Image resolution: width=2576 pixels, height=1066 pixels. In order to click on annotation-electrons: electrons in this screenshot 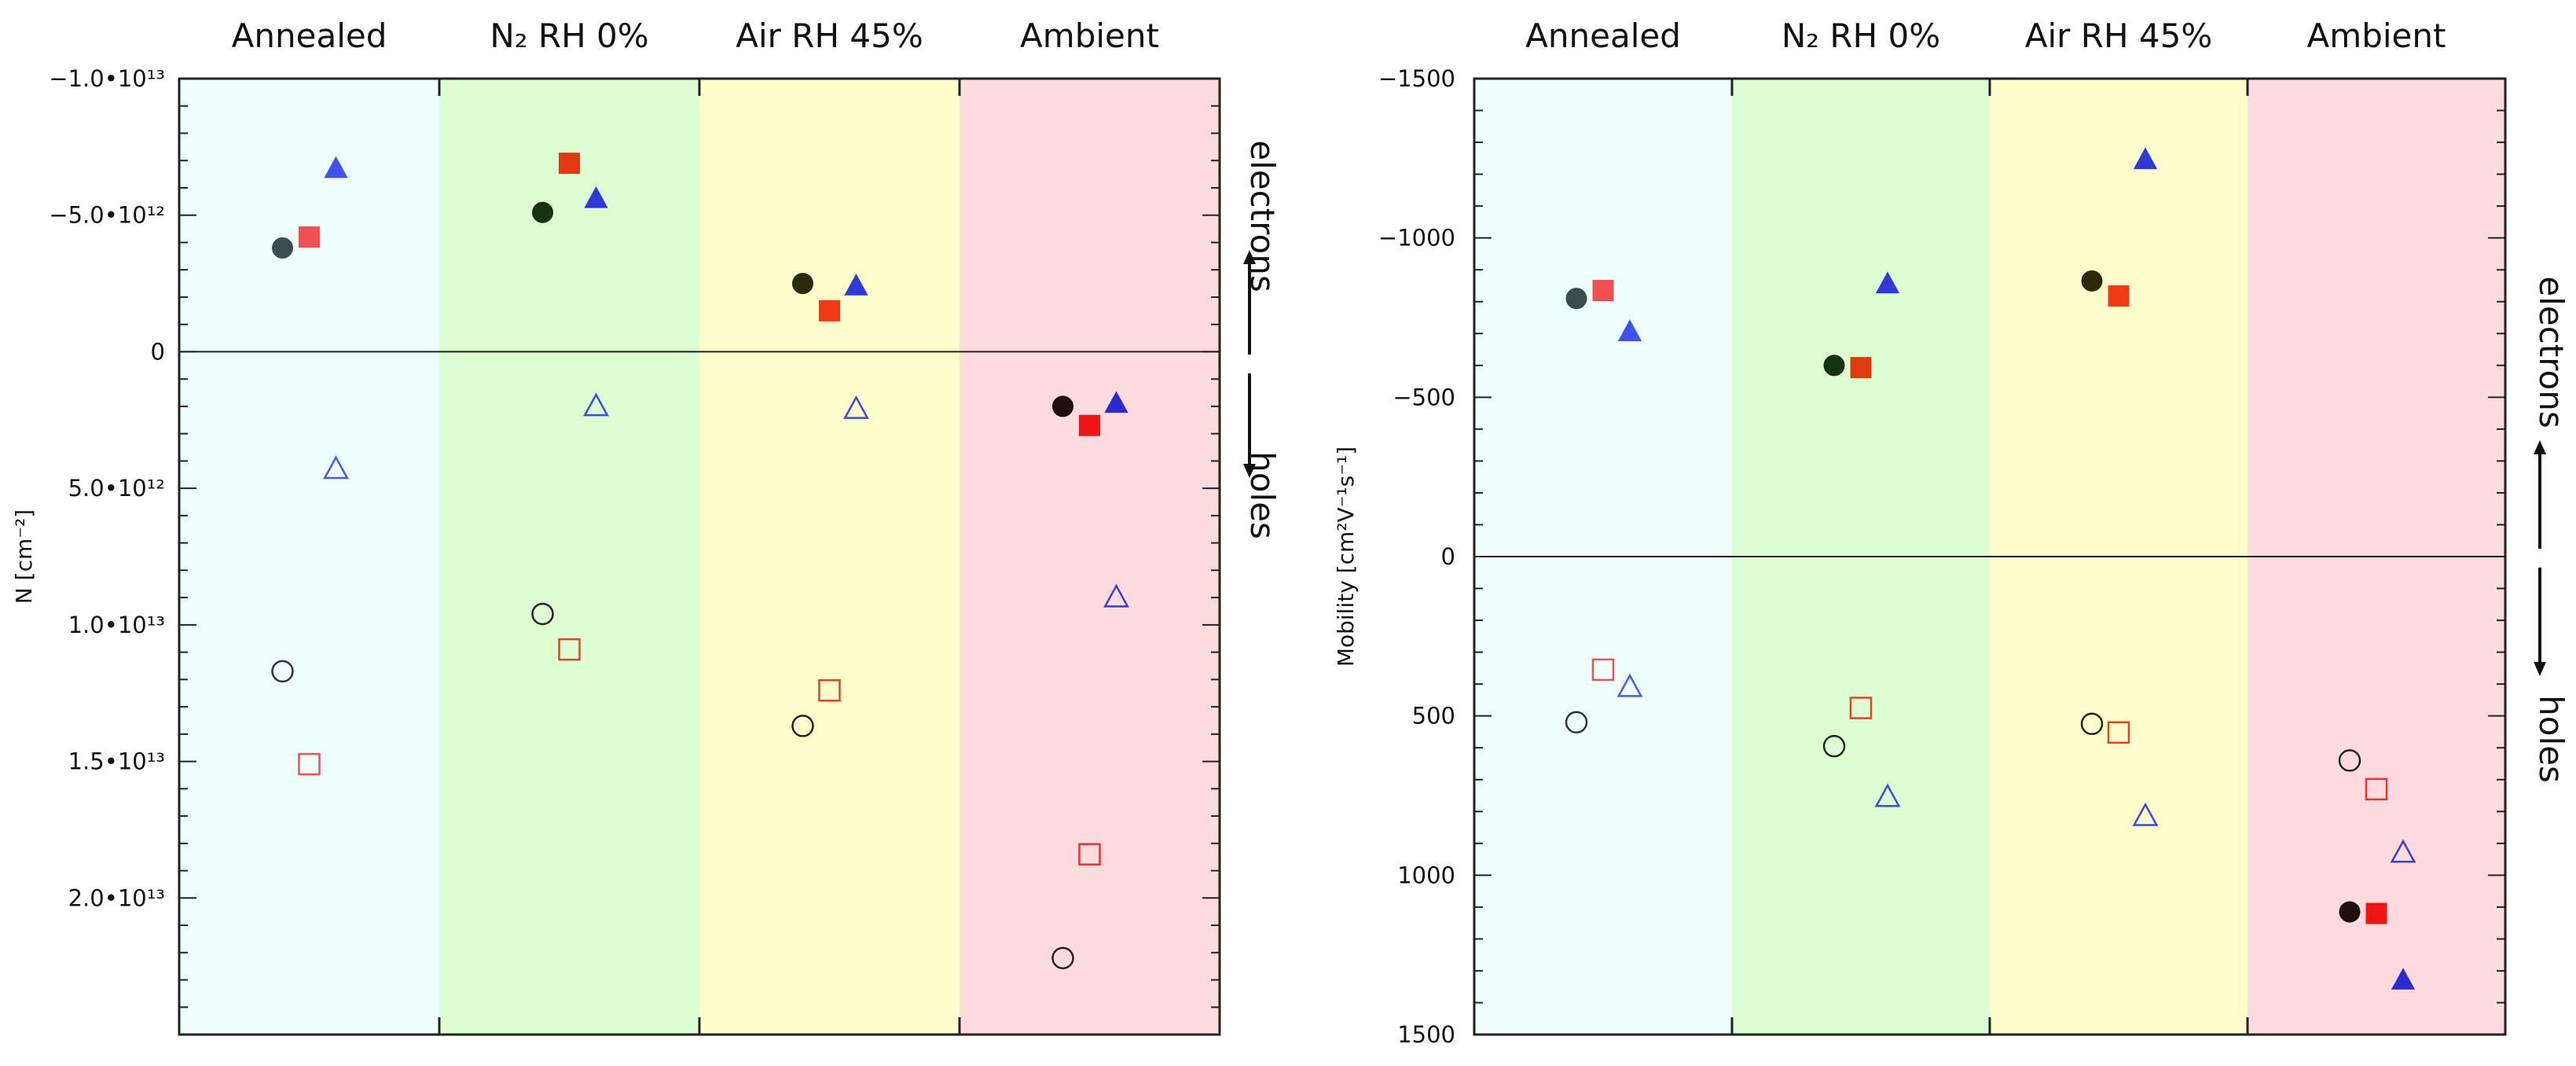, I will do `click(2551, 352)`.